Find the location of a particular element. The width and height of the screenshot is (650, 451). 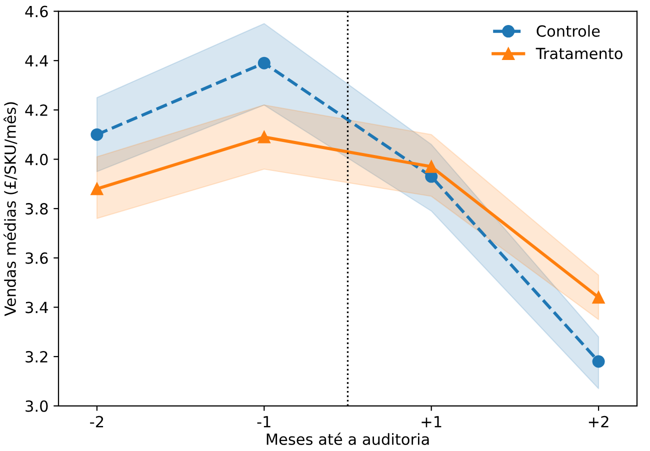

y-tick-label: 3.2 is located at coordinates (37, 357).